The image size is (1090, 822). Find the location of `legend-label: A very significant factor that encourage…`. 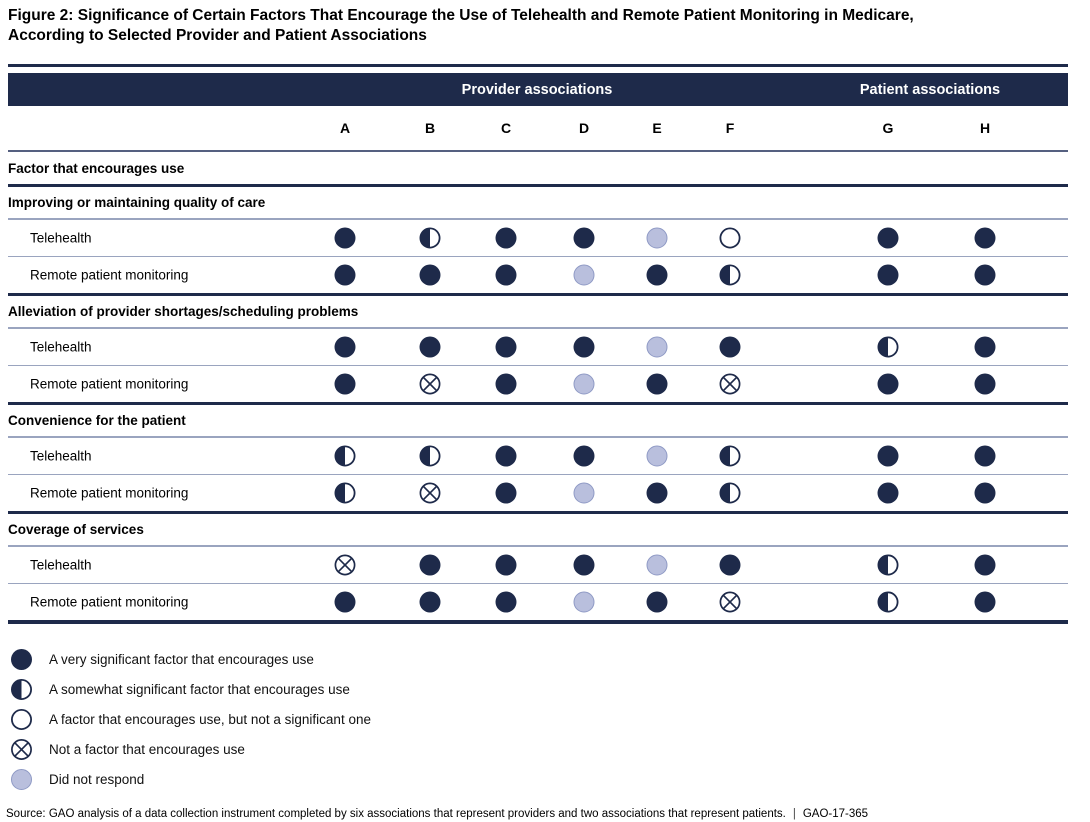

legend-label: A very significant factor that encourage… is located at coordinates (181, 659).